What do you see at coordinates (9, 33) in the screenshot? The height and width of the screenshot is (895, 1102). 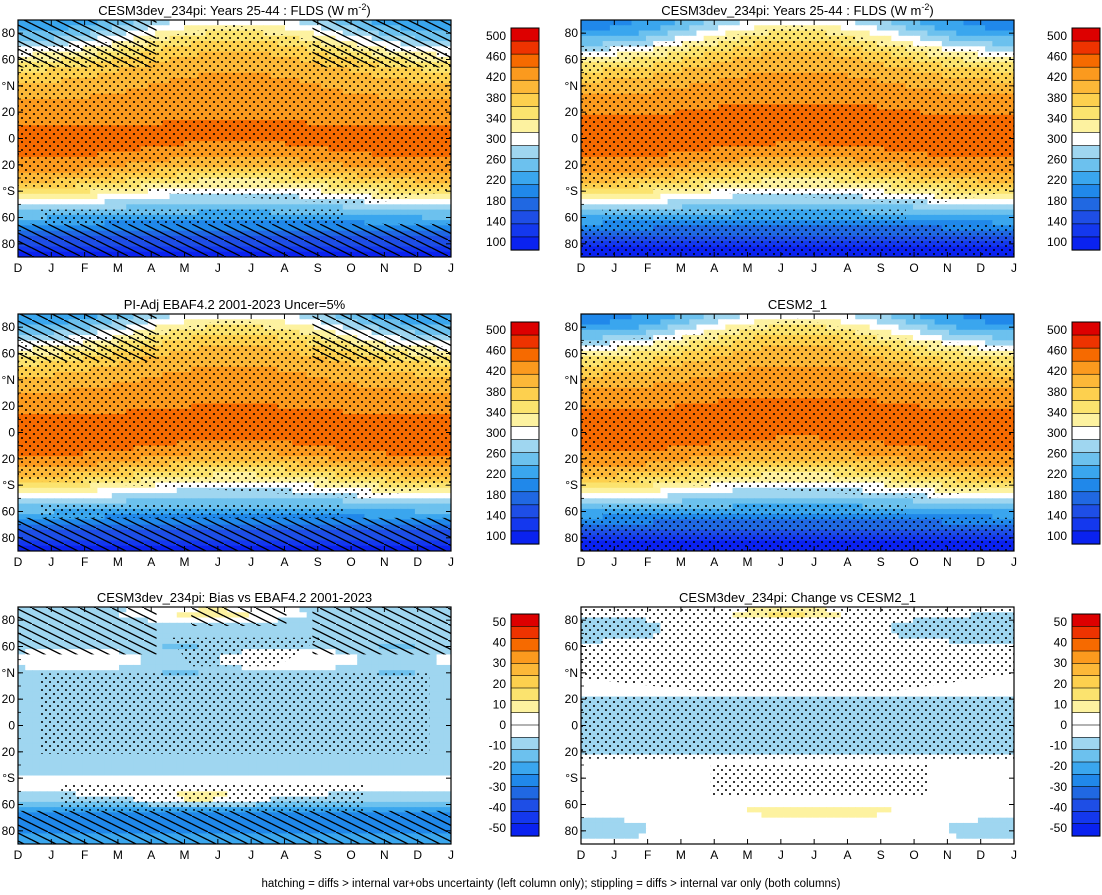 I see `y-tick-label: 80` at bounding box center [9, 33].